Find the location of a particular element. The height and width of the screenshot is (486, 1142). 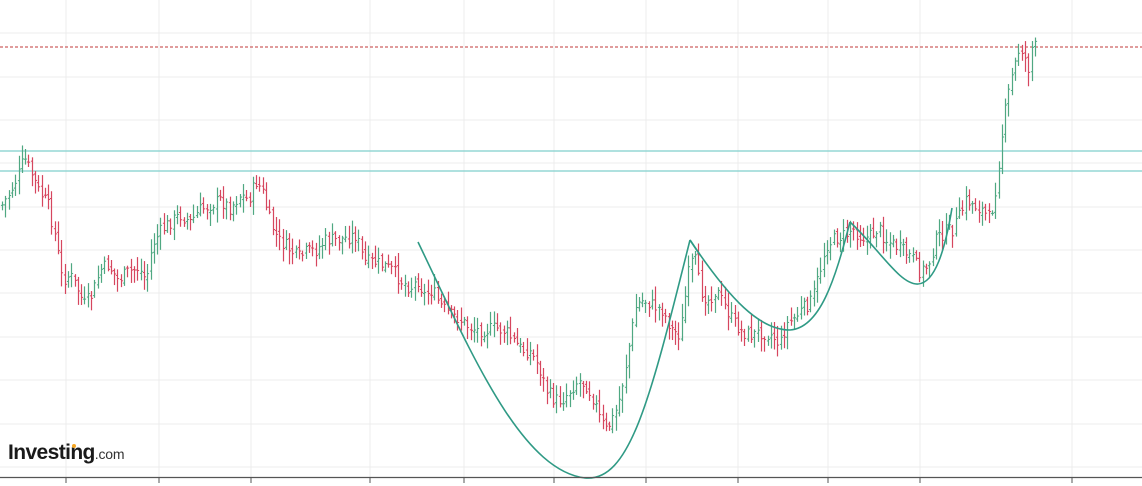

small-cup-curve is located at coordinates (901, 246).